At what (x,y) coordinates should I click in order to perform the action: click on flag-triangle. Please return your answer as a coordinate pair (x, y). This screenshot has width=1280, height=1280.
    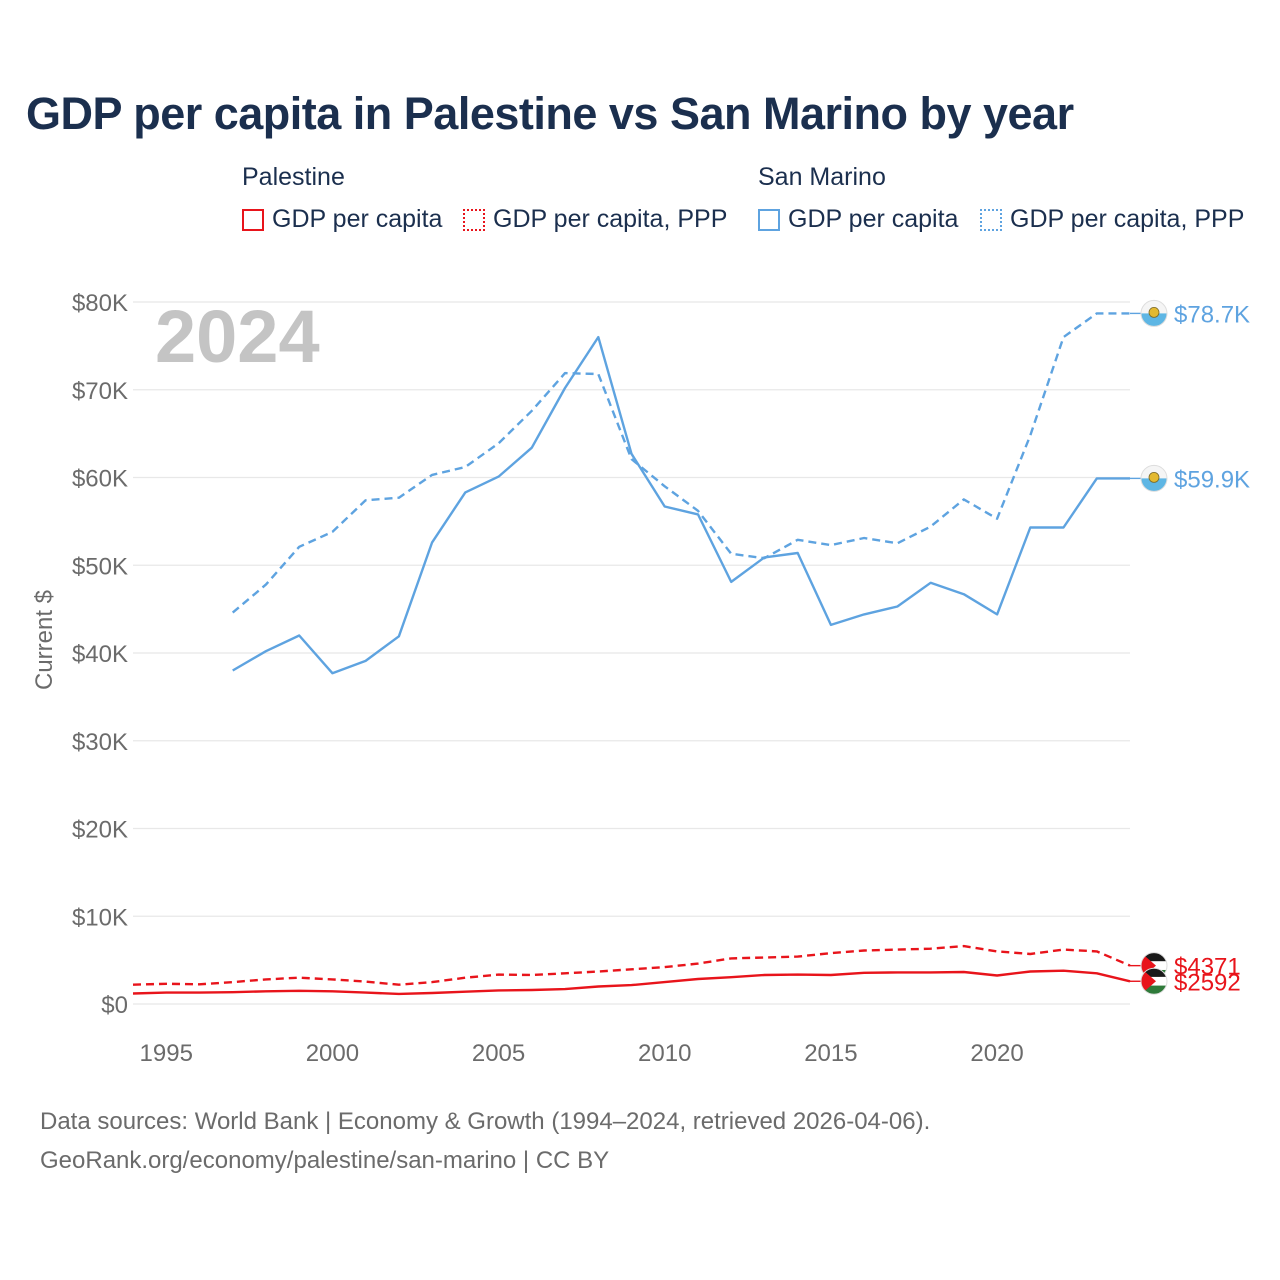
    Looking at the image, I should click on (1148, 981).